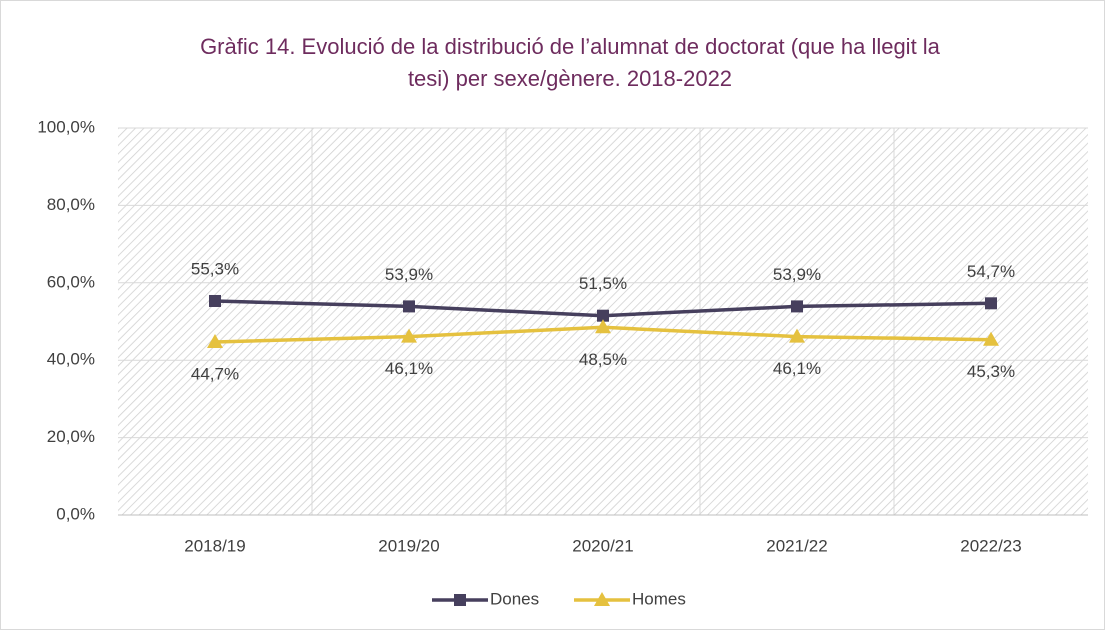 This screenshot has height=630, width=1105. I want to click on x-tick-label: 2018/19, so click(214, 545).